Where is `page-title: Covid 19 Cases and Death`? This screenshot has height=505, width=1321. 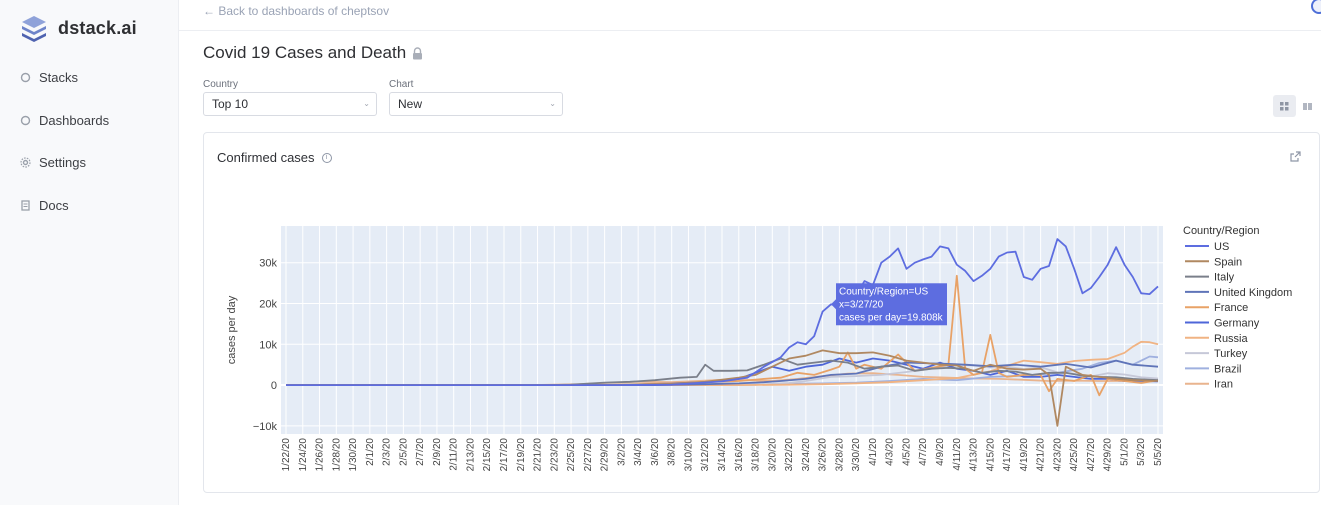 page-title: Covid 19 Cases and Death is located at coordinates (313, 53).